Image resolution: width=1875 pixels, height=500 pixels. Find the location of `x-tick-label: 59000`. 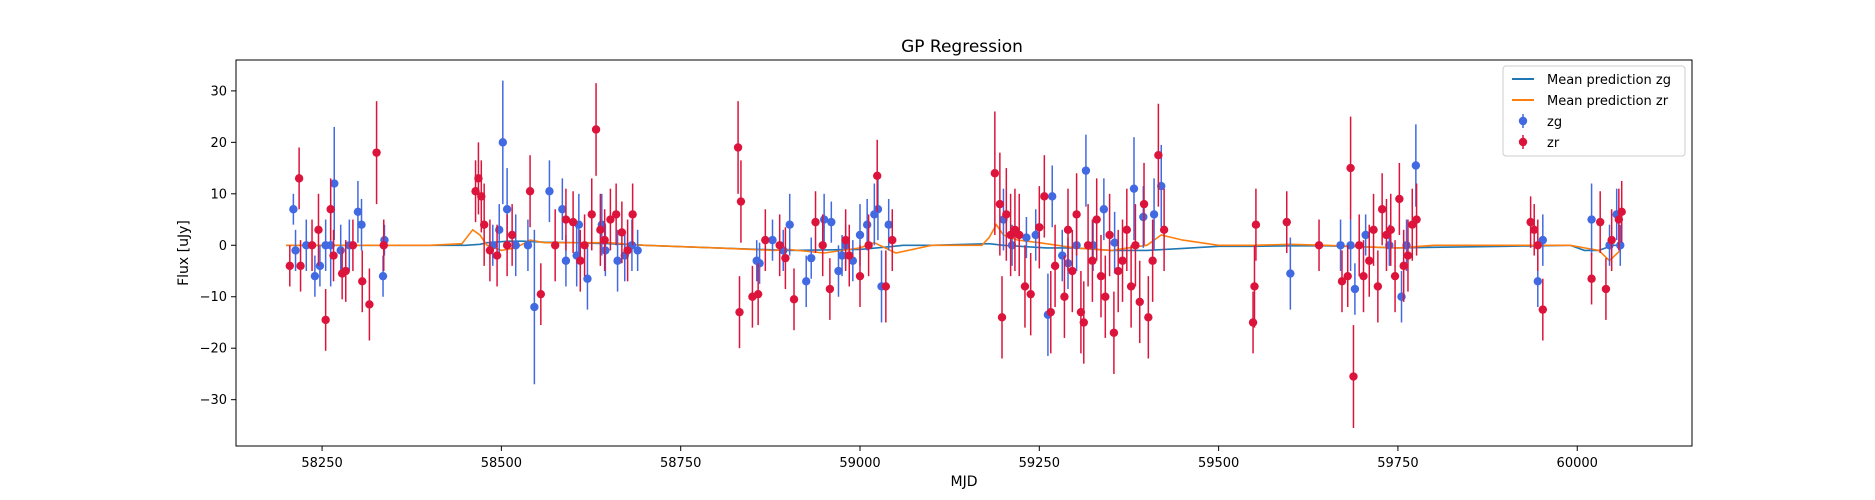

x-tick-label: 59000 is located at coordinates (859, 463).